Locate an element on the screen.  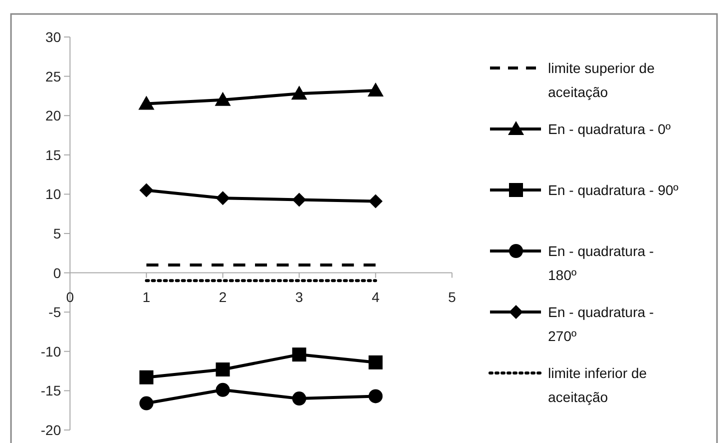
legend-label: limite superior de aceitação is located at coordinates (601, 80).